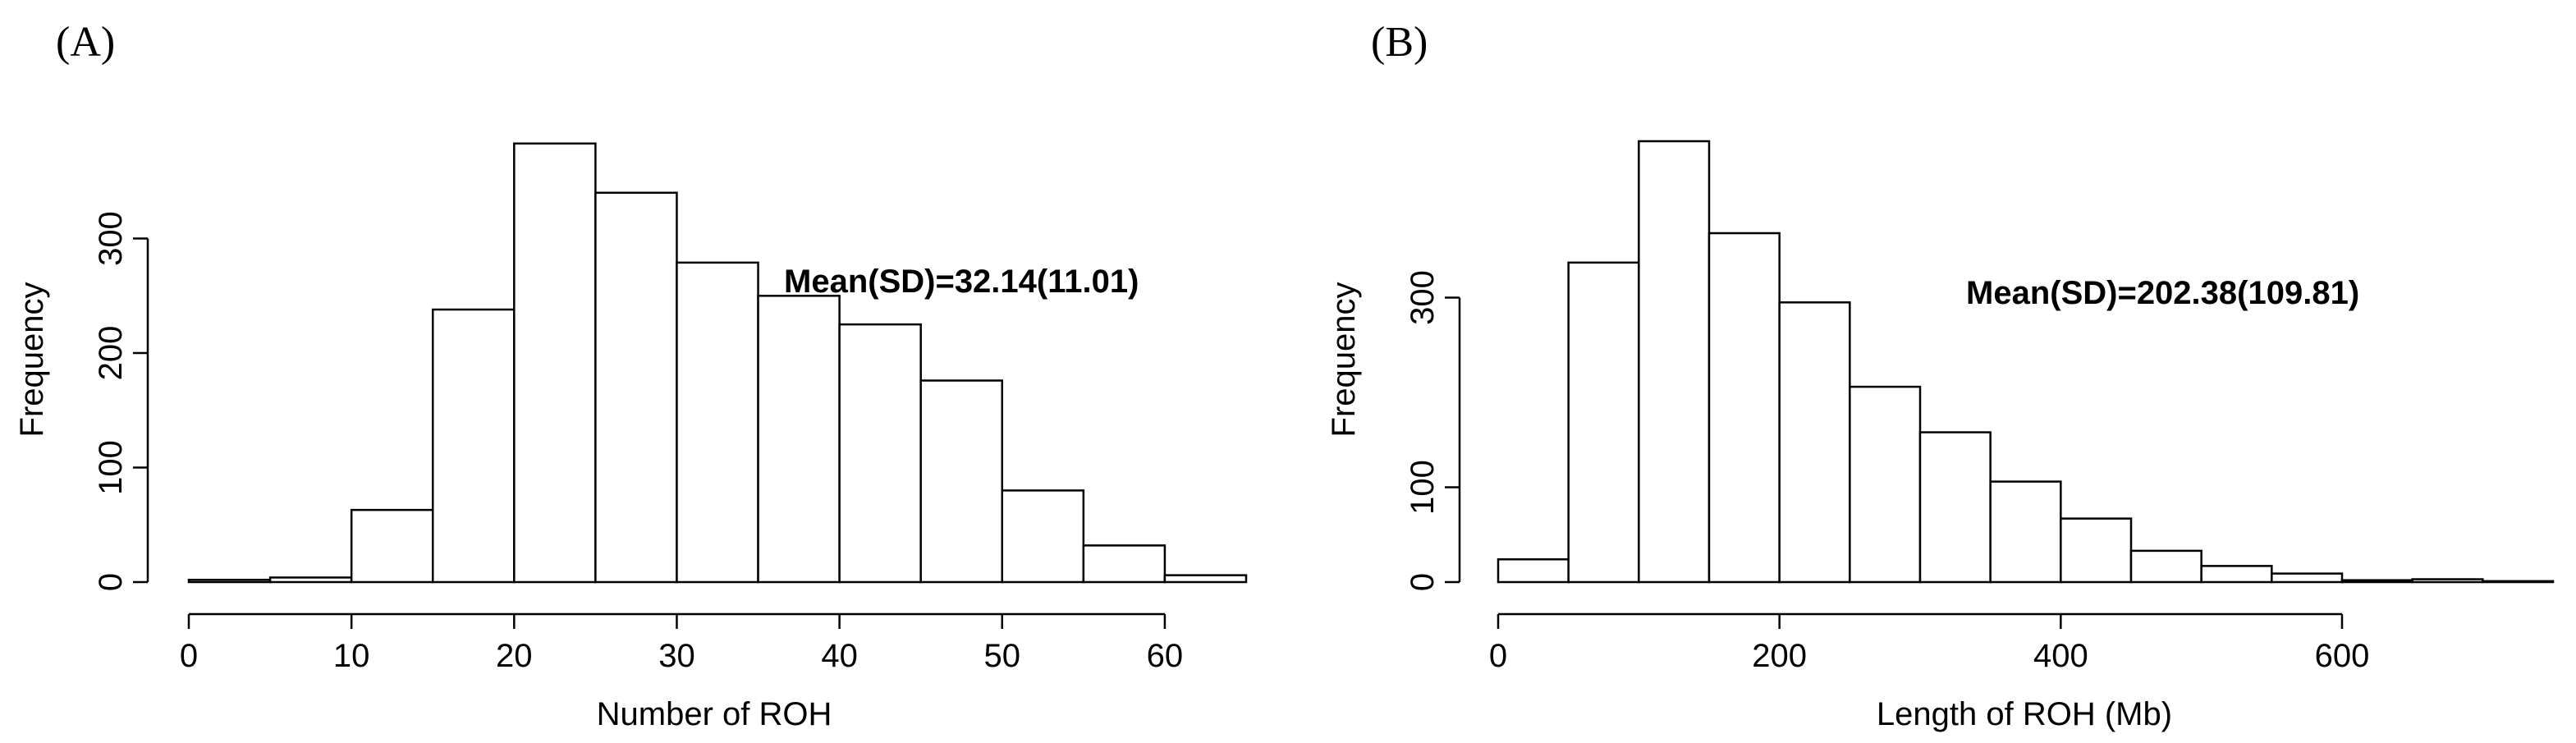  What do you see at coordinates (962, 282) in the screenshot?
I see `panel-a-annotation: Mean(SD)=32.14(11.01)` at bounding box center [962, 282].